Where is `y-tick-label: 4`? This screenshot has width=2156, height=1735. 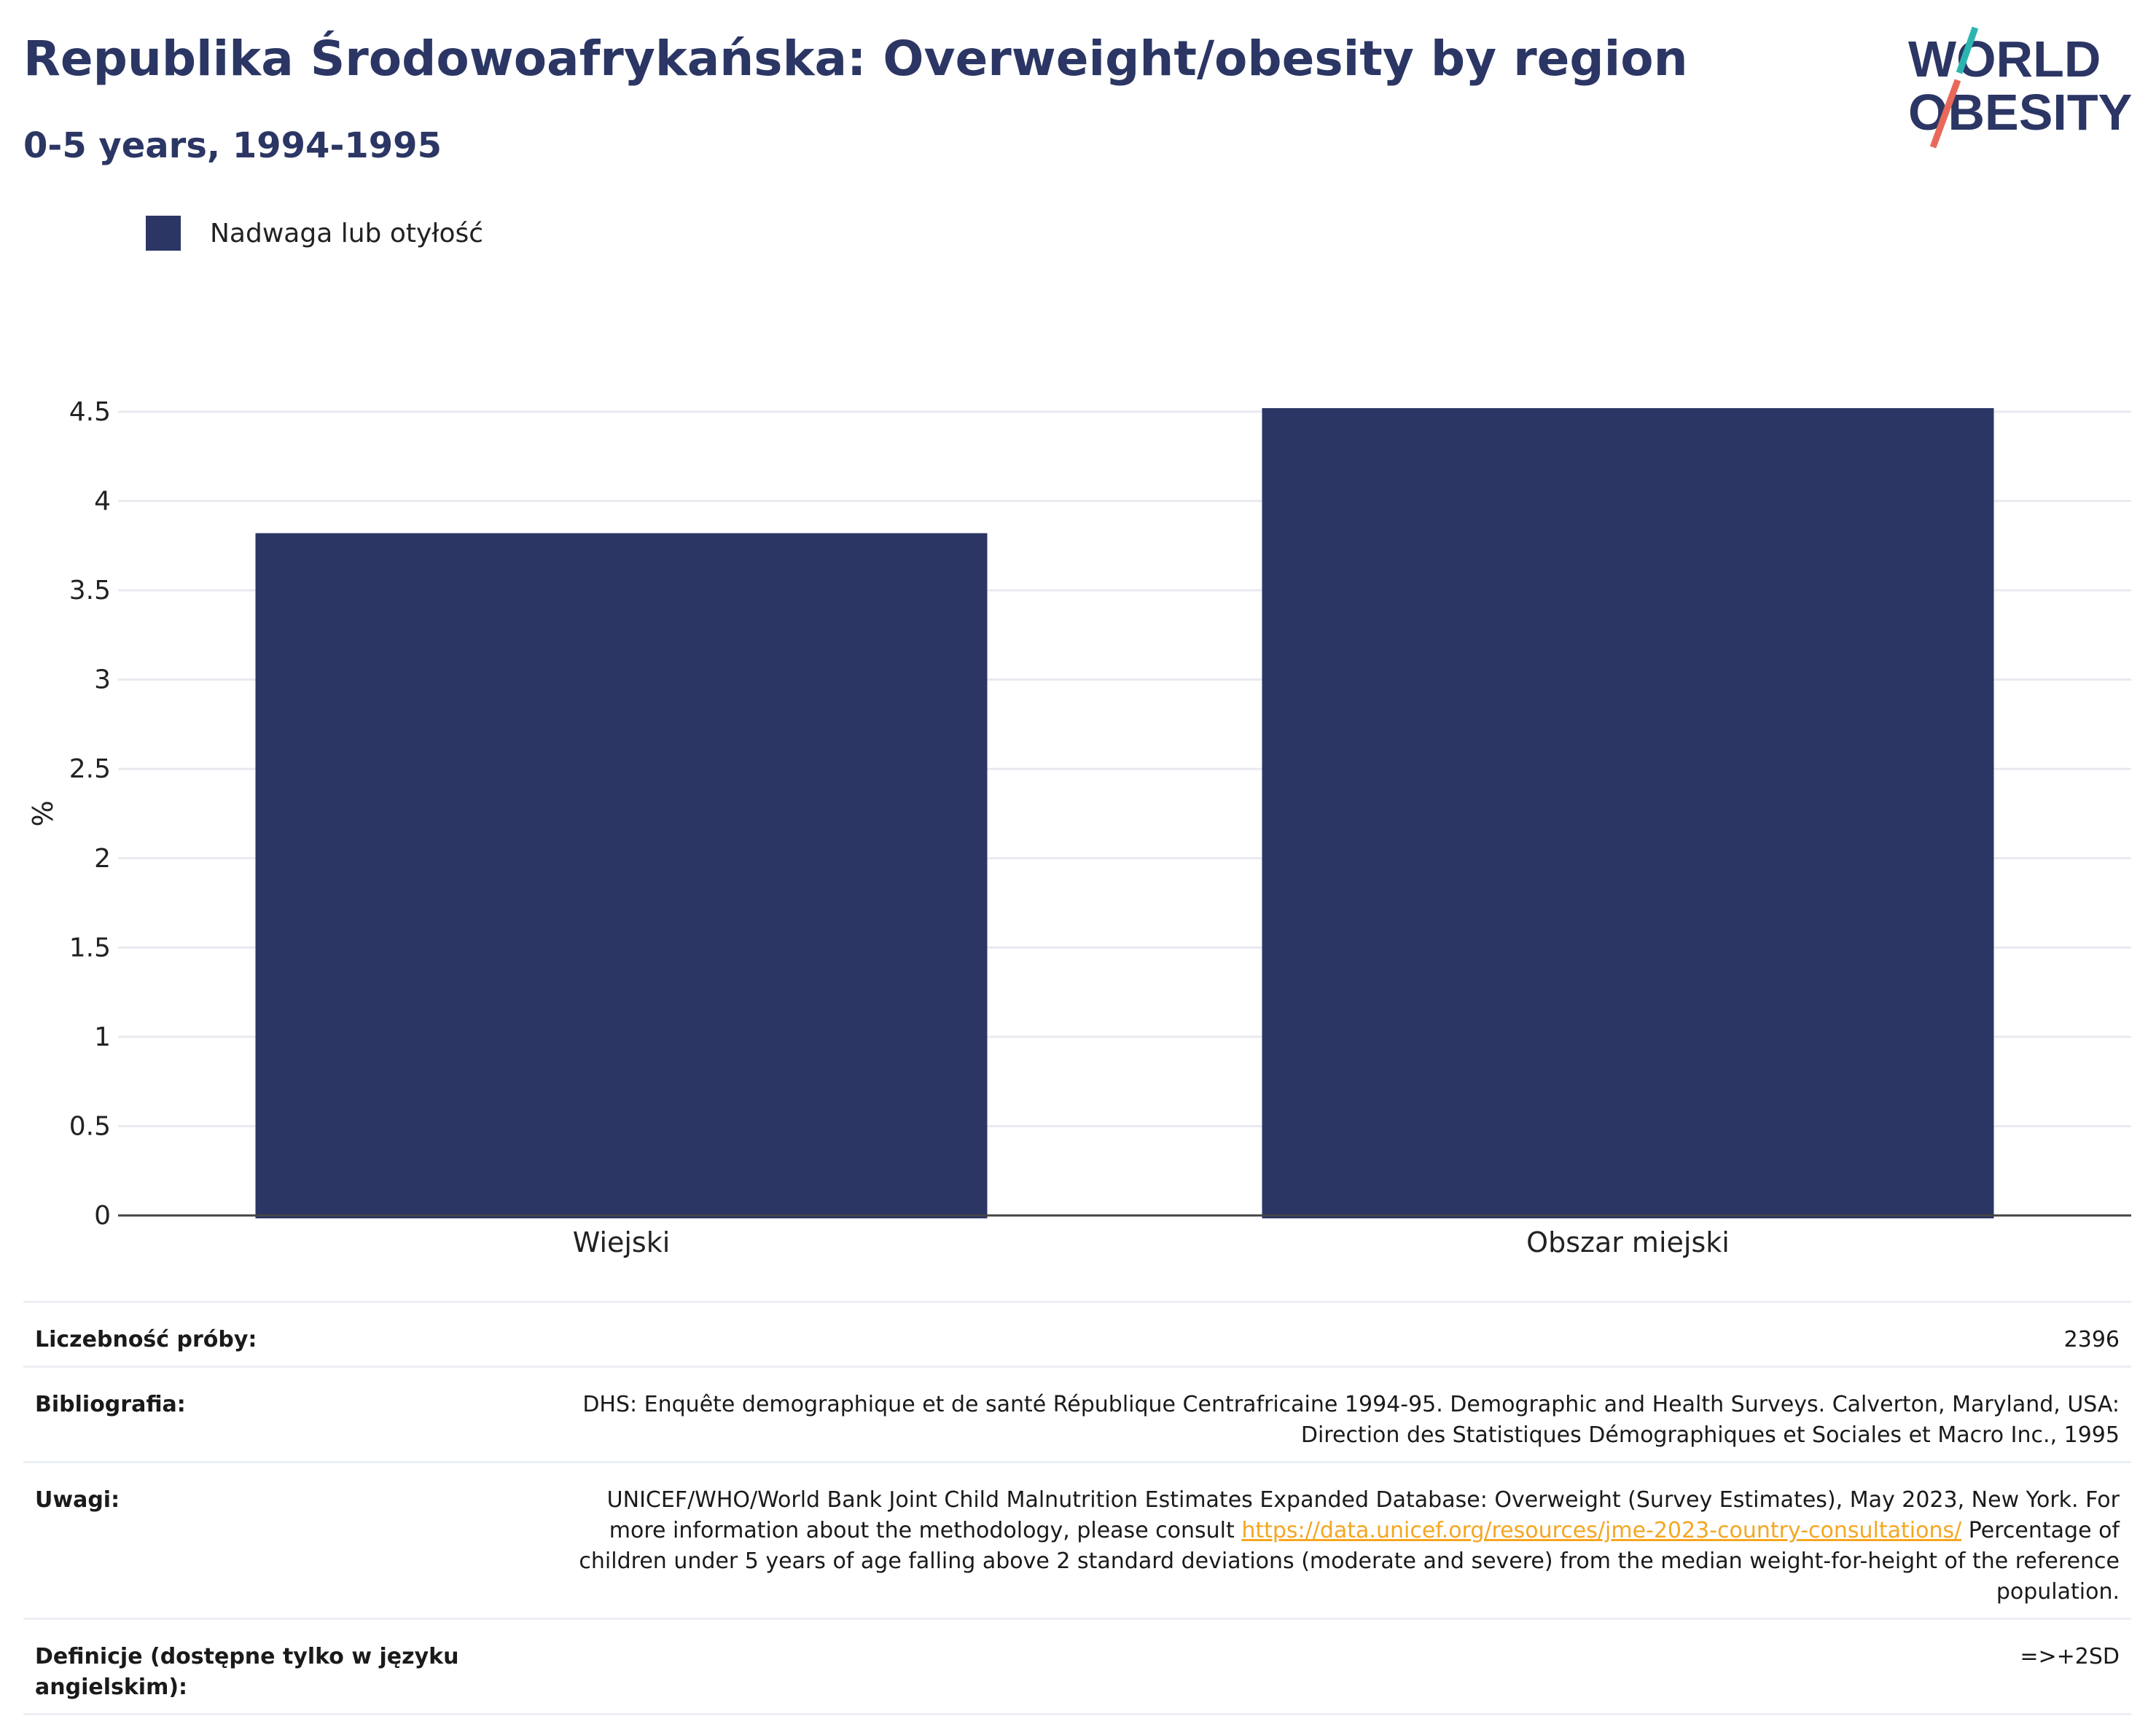
y-tick-label: 4 is located at coordinates (102, 502).